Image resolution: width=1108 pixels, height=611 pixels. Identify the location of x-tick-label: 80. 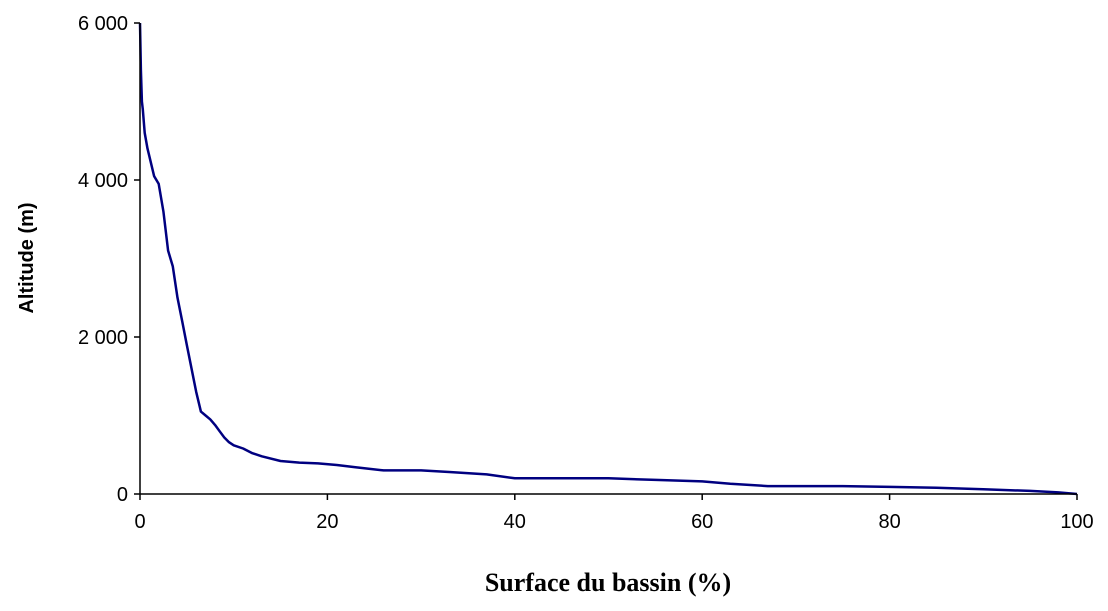
(889, 522).